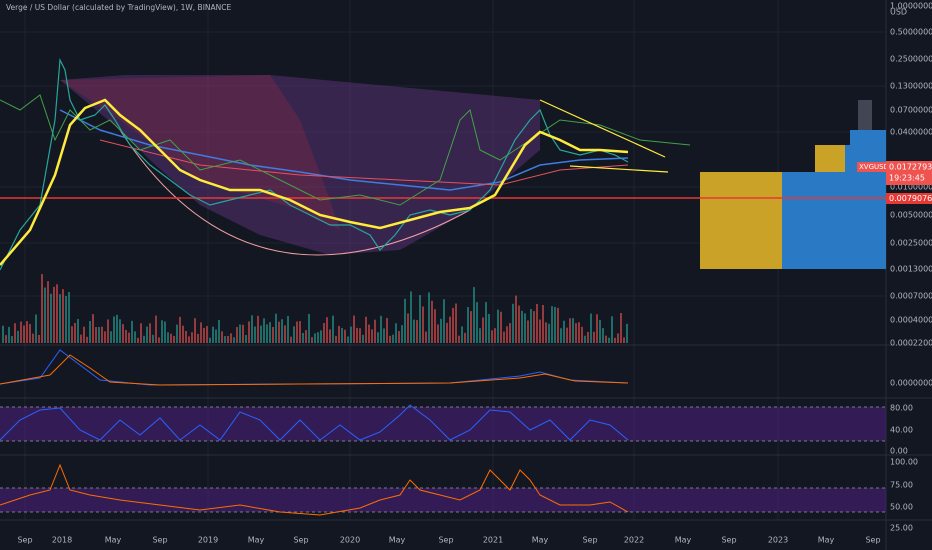  I want to click on volume-profile-faded, so click(865, 115).